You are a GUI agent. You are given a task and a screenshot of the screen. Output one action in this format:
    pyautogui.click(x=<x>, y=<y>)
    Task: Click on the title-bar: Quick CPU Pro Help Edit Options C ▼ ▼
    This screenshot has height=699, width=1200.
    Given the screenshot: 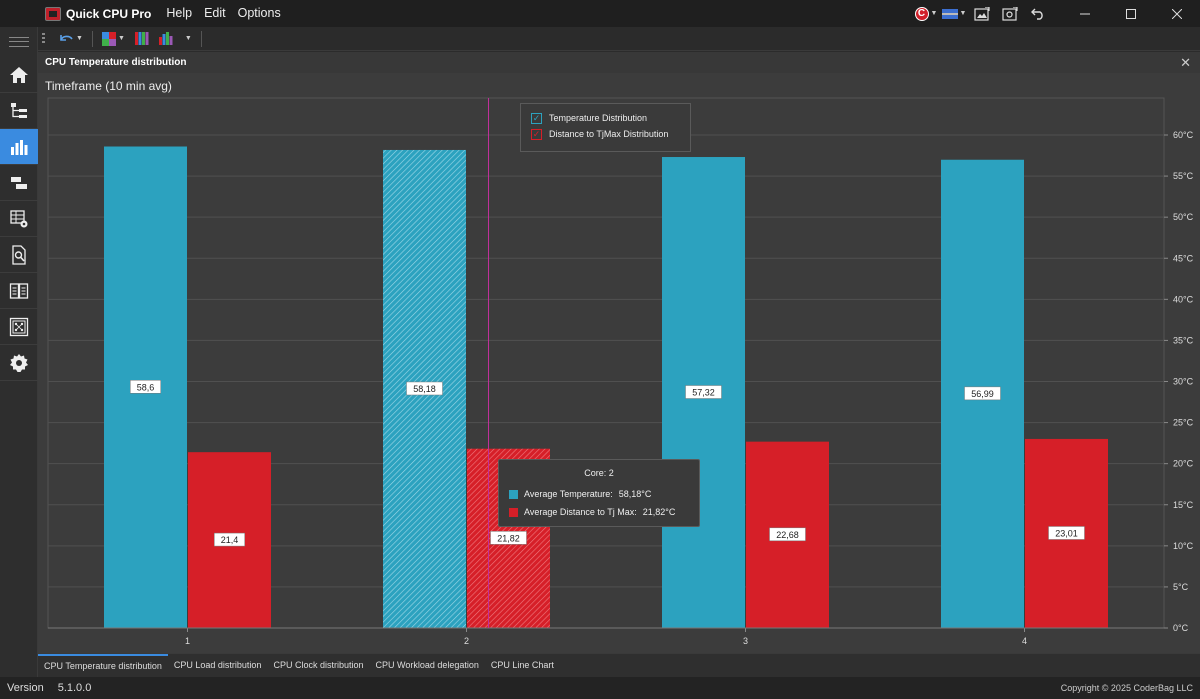 What is the action you would take?
    pyautogui.click(x=600, y=13)
    